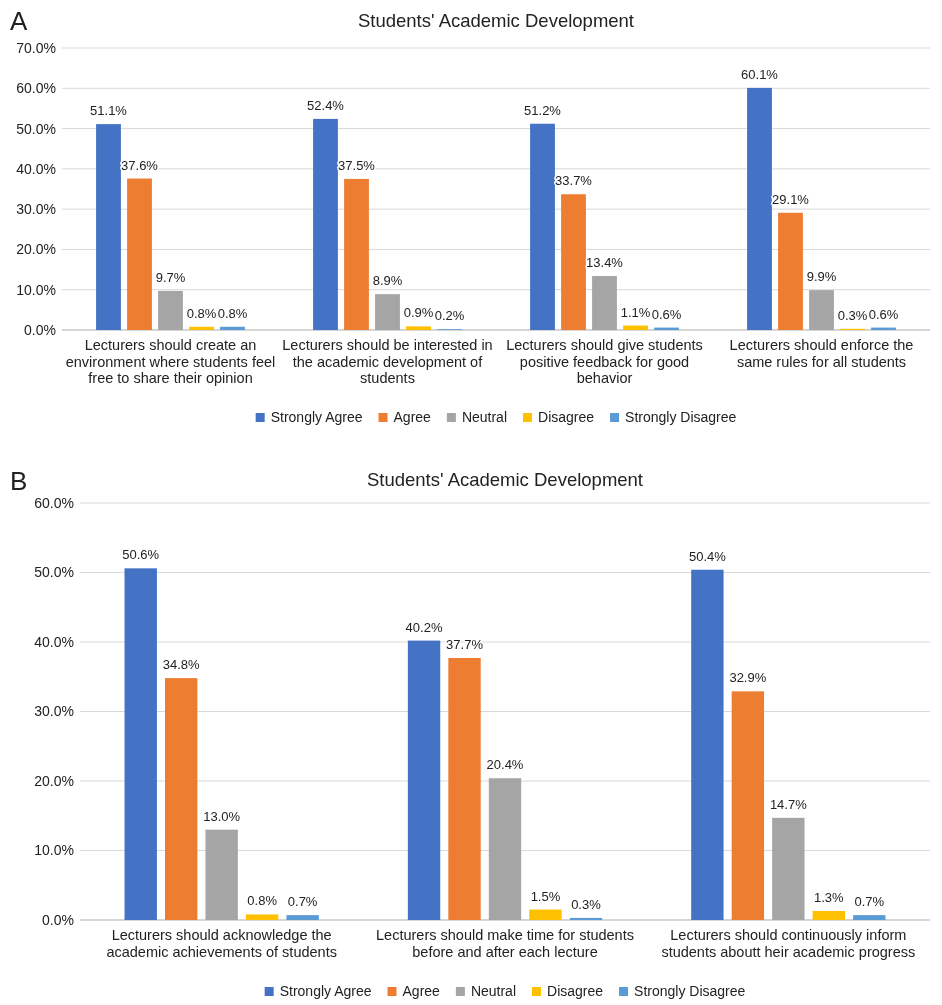 This screenshot has width=942, height=1005. What do you see at coordinates (604, 361) in the screenshot?
I see `x-tick-label: Lecturers should give students positive feedback for good behavior` at bounding box center [604, 361].